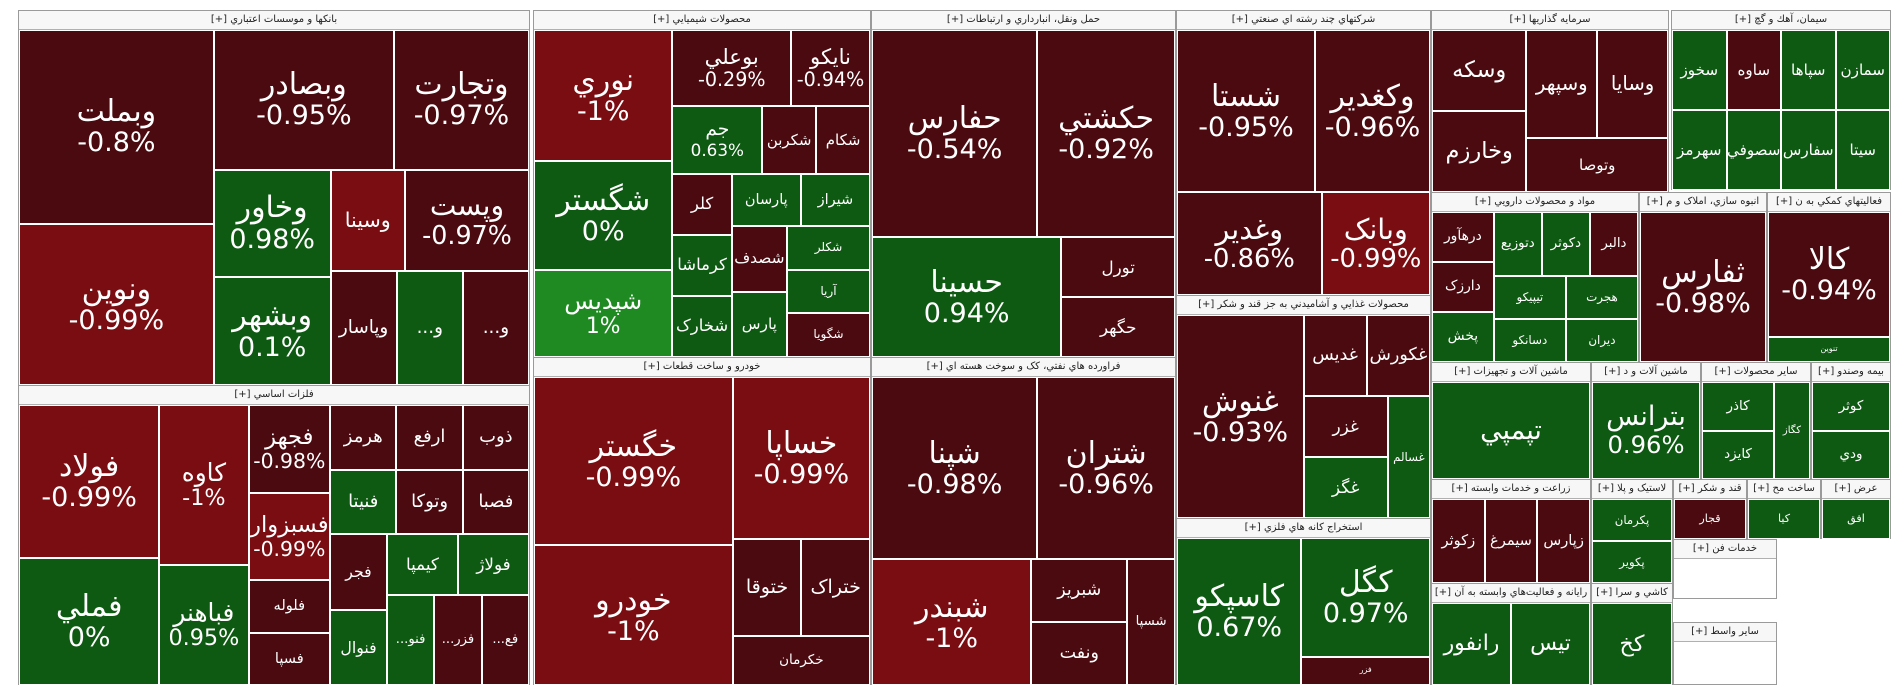 The width and height of the screenshot is (1904, 698). I want to click on tile: وسپهر, so click(1562, 84).